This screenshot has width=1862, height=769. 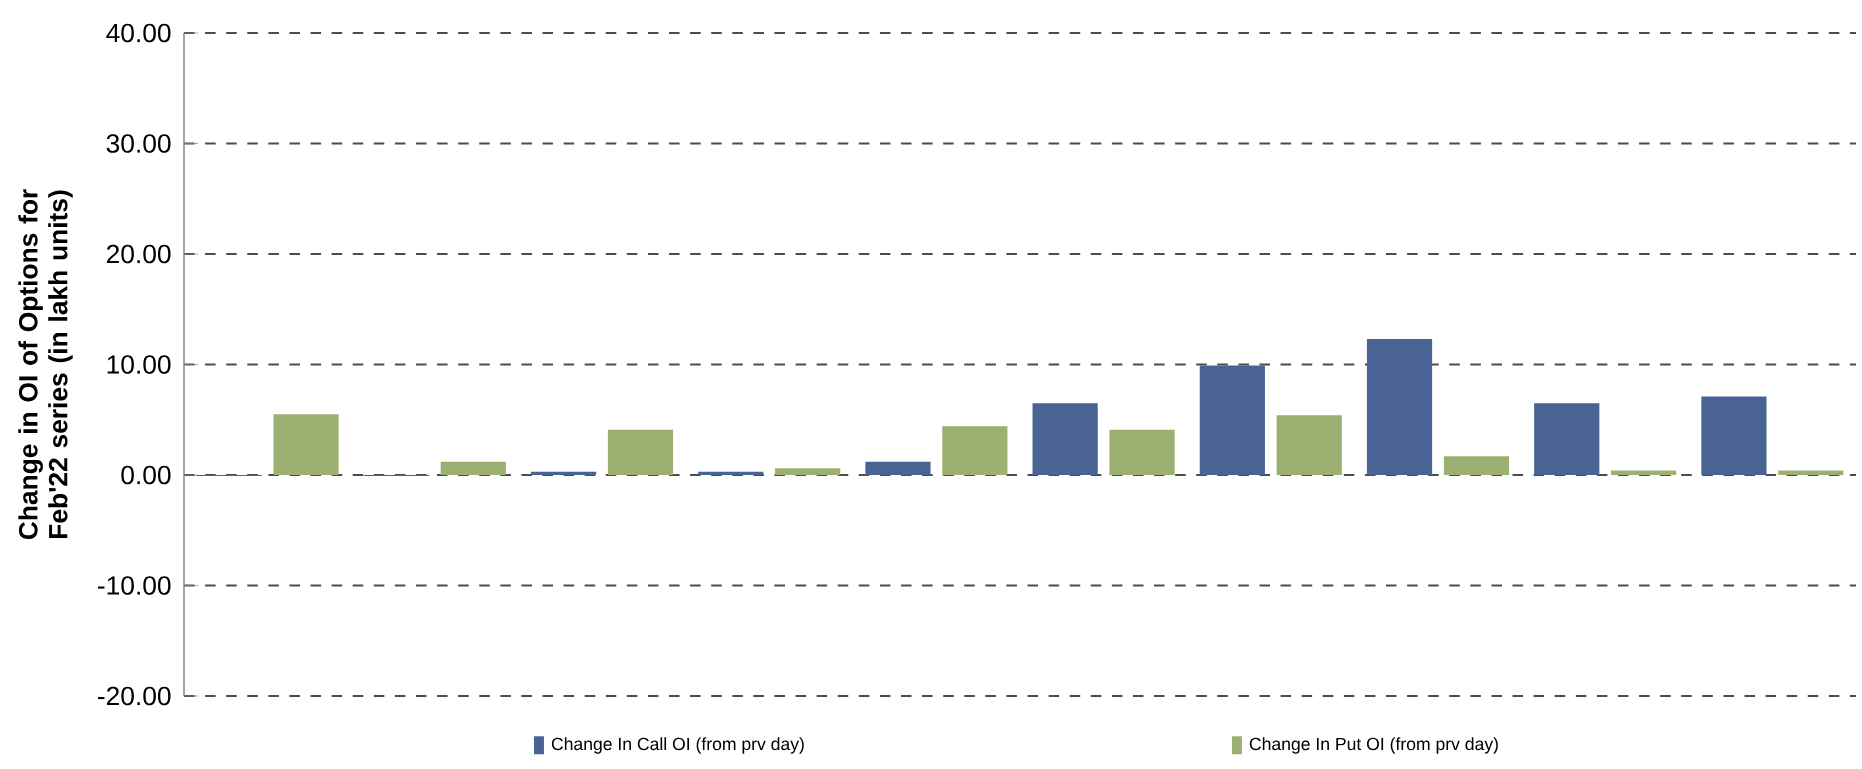 What do you see at coordinates (1373, 745) in the screenshot?
I see `legend-label: Change In Put OI (from prv day)` at bounding box center [1373, 745].